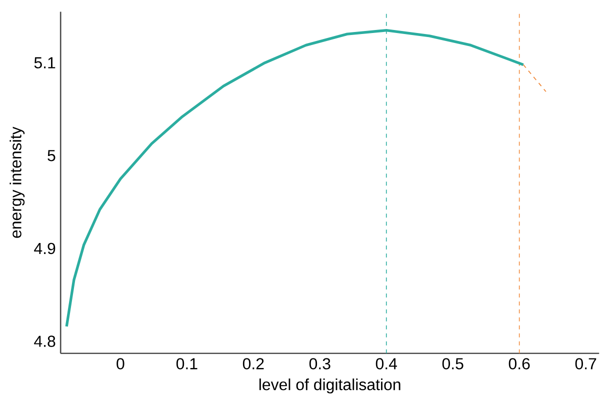 The width and height of the screenshot is (606, 408). What do you see at coordinates (319, 364) in the screenshot?
I see `x-tick-label: 0.3` at bounding box center [319, 364].